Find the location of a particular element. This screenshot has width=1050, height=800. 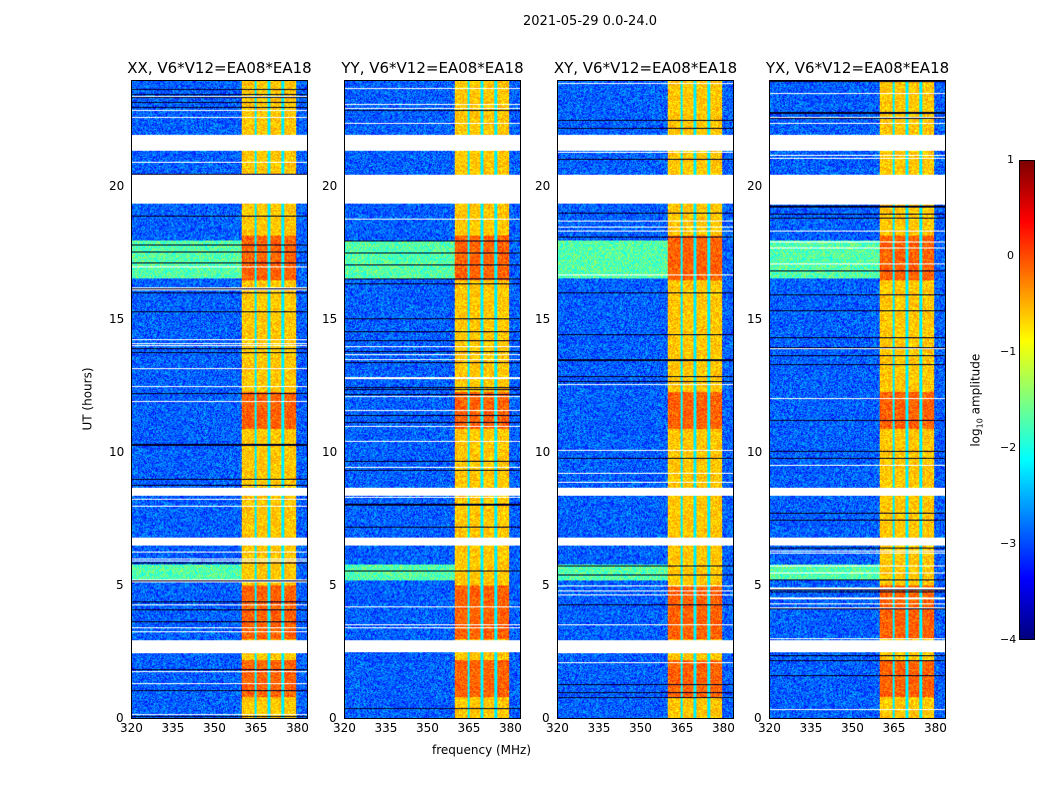

colorbar-tick-label: −3 is located at coordinates (1008, 543).